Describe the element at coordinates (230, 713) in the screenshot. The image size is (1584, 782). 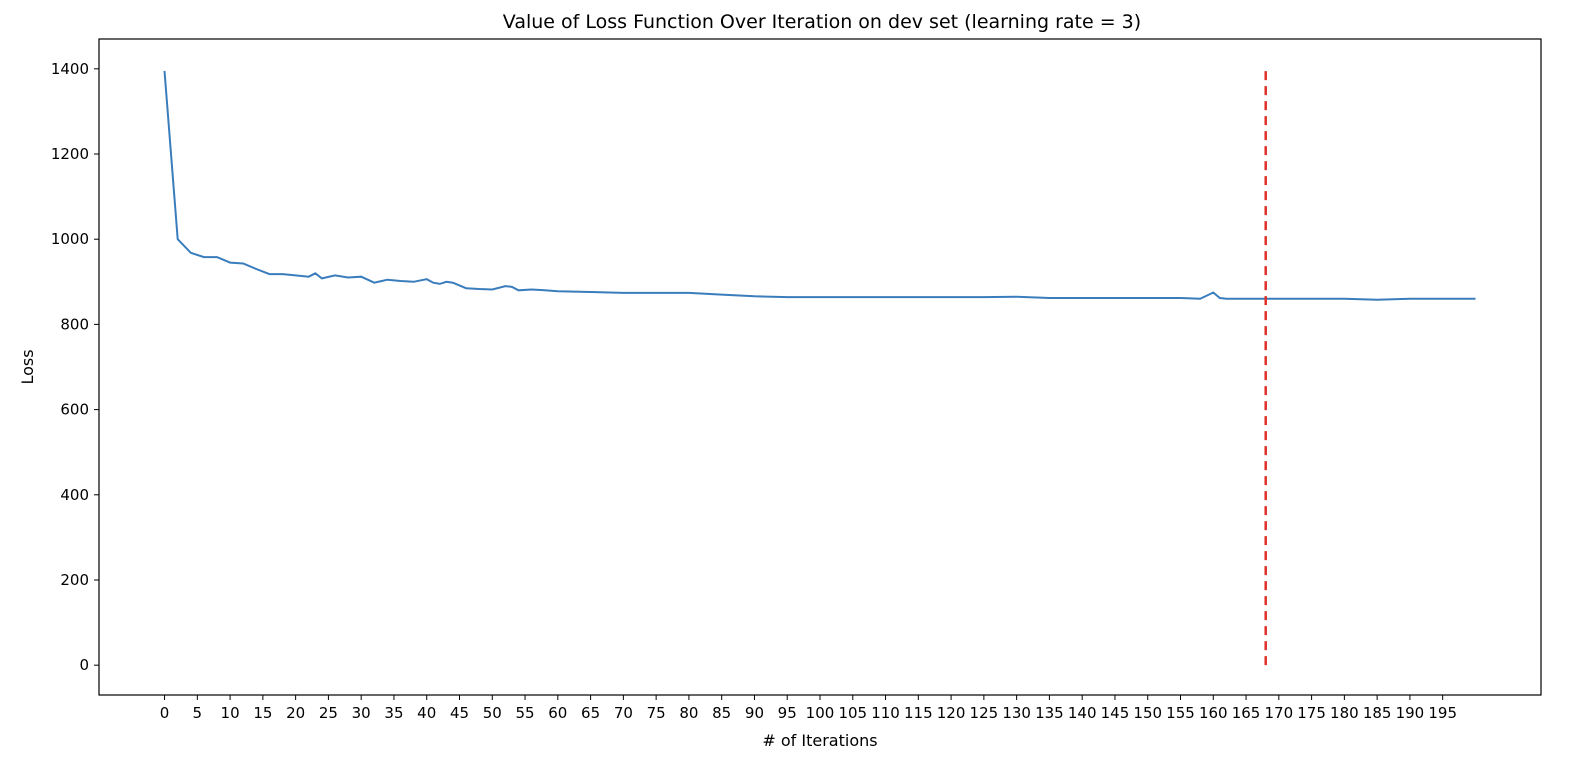
I see `x-tick-label: 10` at that location.